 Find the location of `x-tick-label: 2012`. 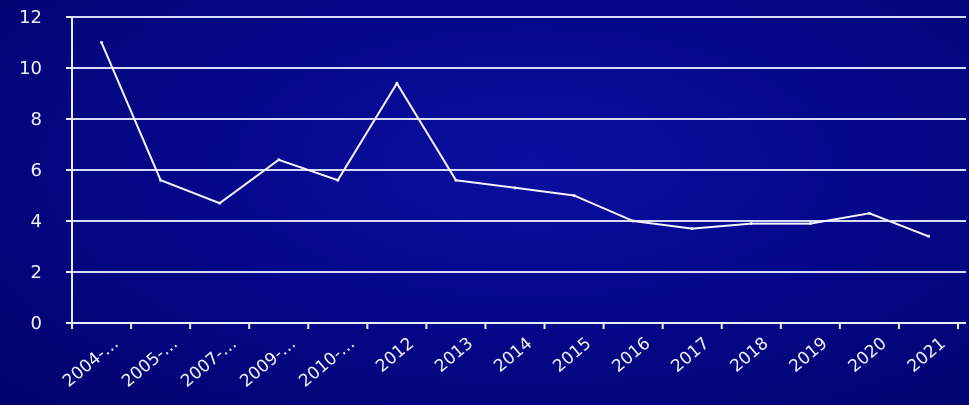

x-tick-label: 2012 is located at coordinates (395, 355).